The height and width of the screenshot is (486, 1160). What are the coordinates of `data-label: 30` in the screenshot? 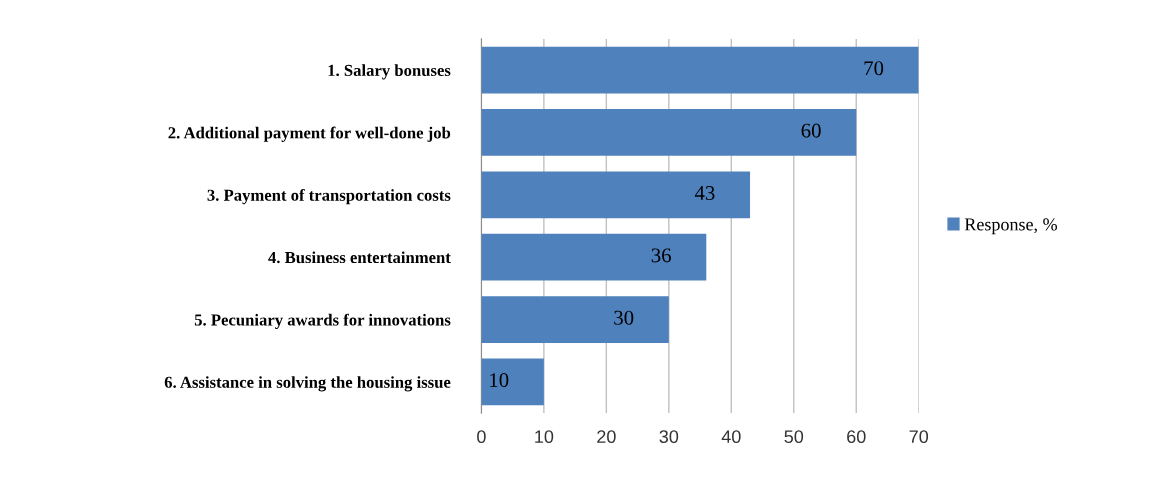 It's located at (624, 317).